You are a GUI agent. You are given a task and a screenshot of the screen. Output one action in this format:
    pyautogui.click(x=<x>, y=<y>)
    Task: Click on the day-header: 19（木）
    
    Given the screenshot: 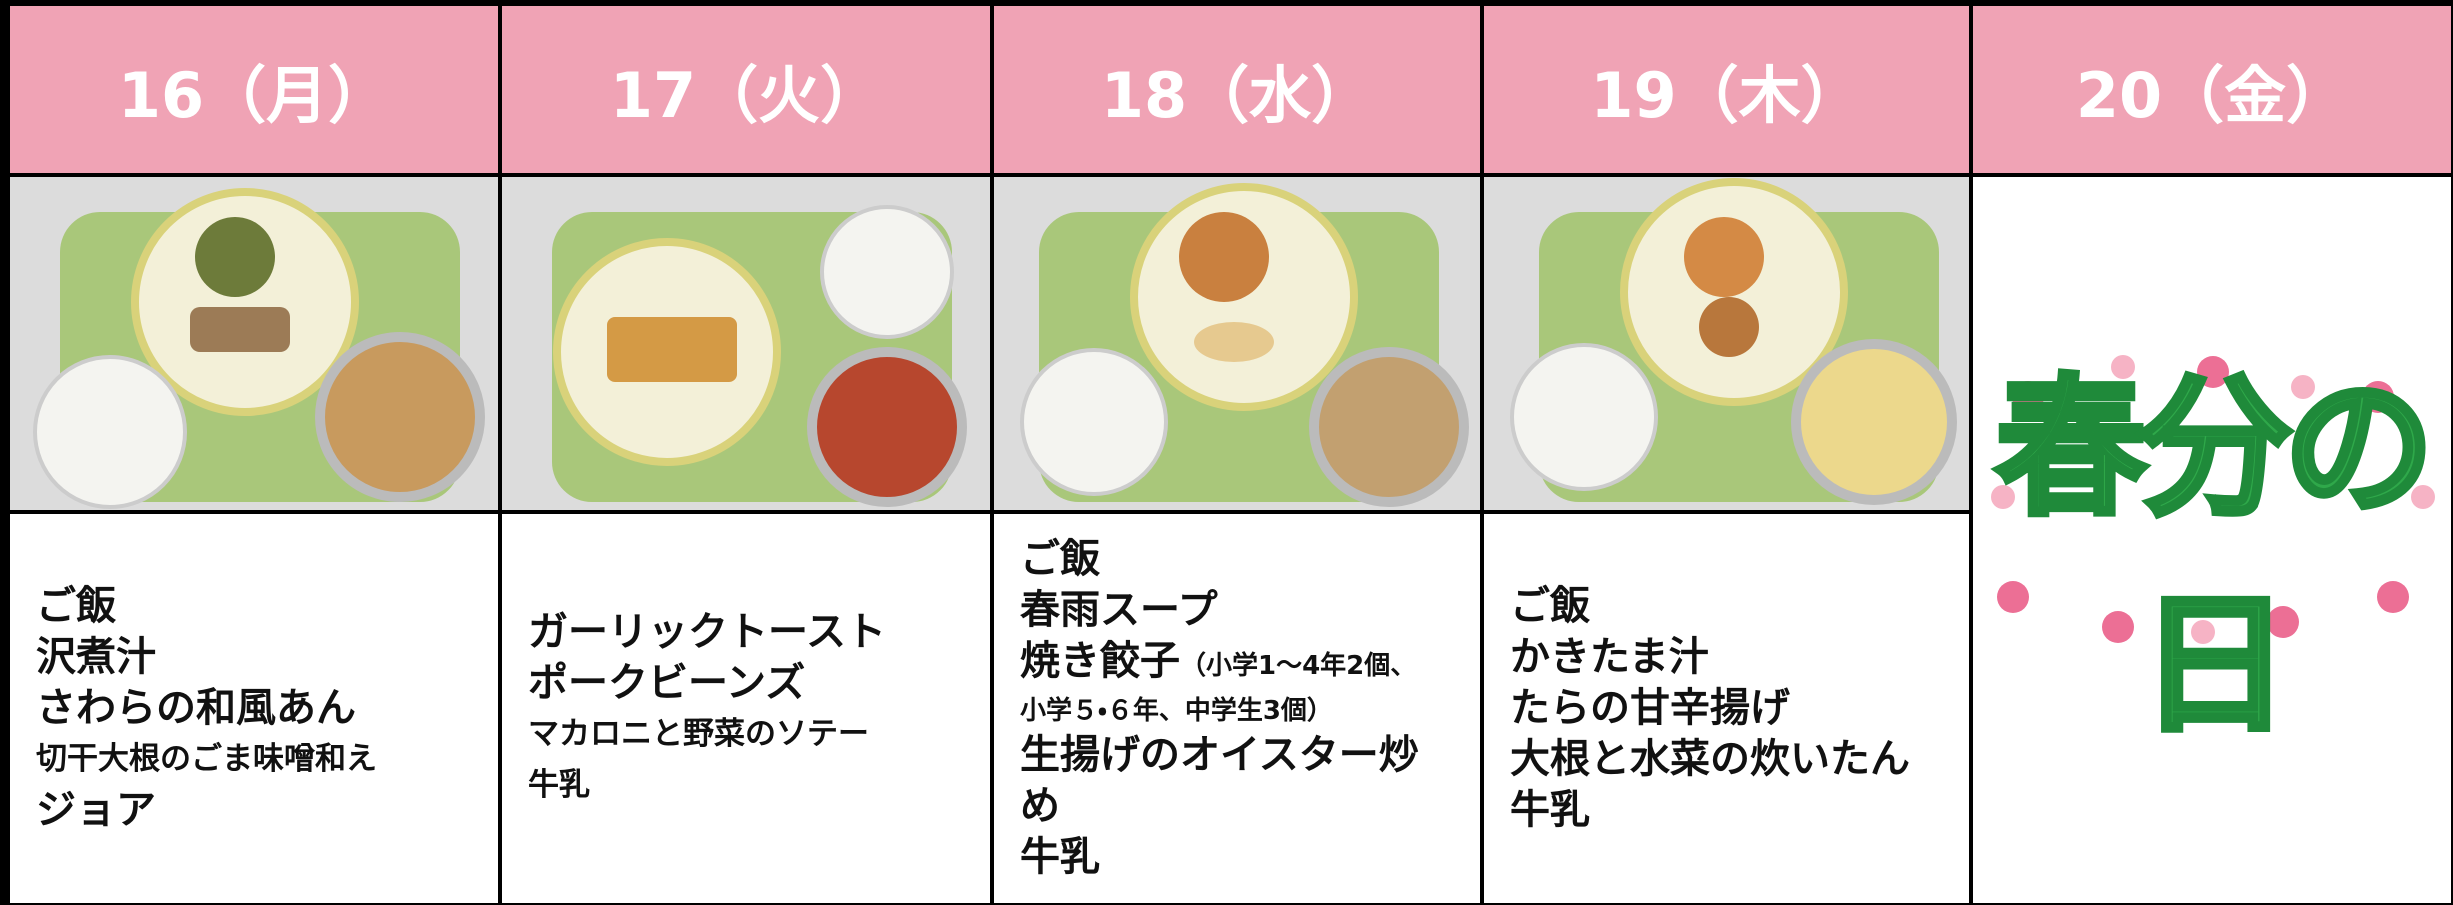 What is the action you would take?
    pyautogui.click(x=1726, y=89)
    